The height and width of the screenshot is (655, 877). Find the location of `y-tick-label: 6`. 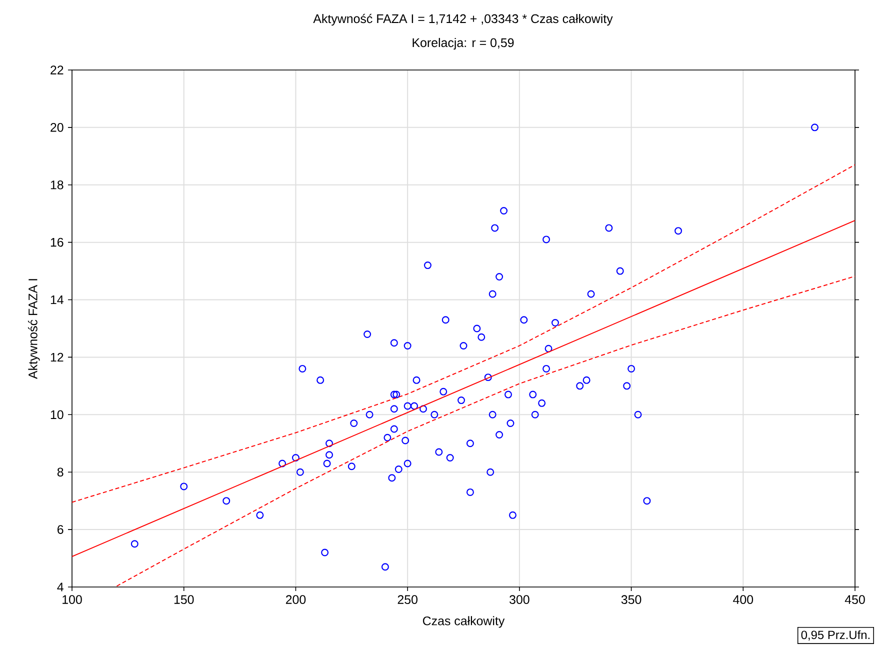

y-tick-label: 6 is located at coordinates (61, 529).